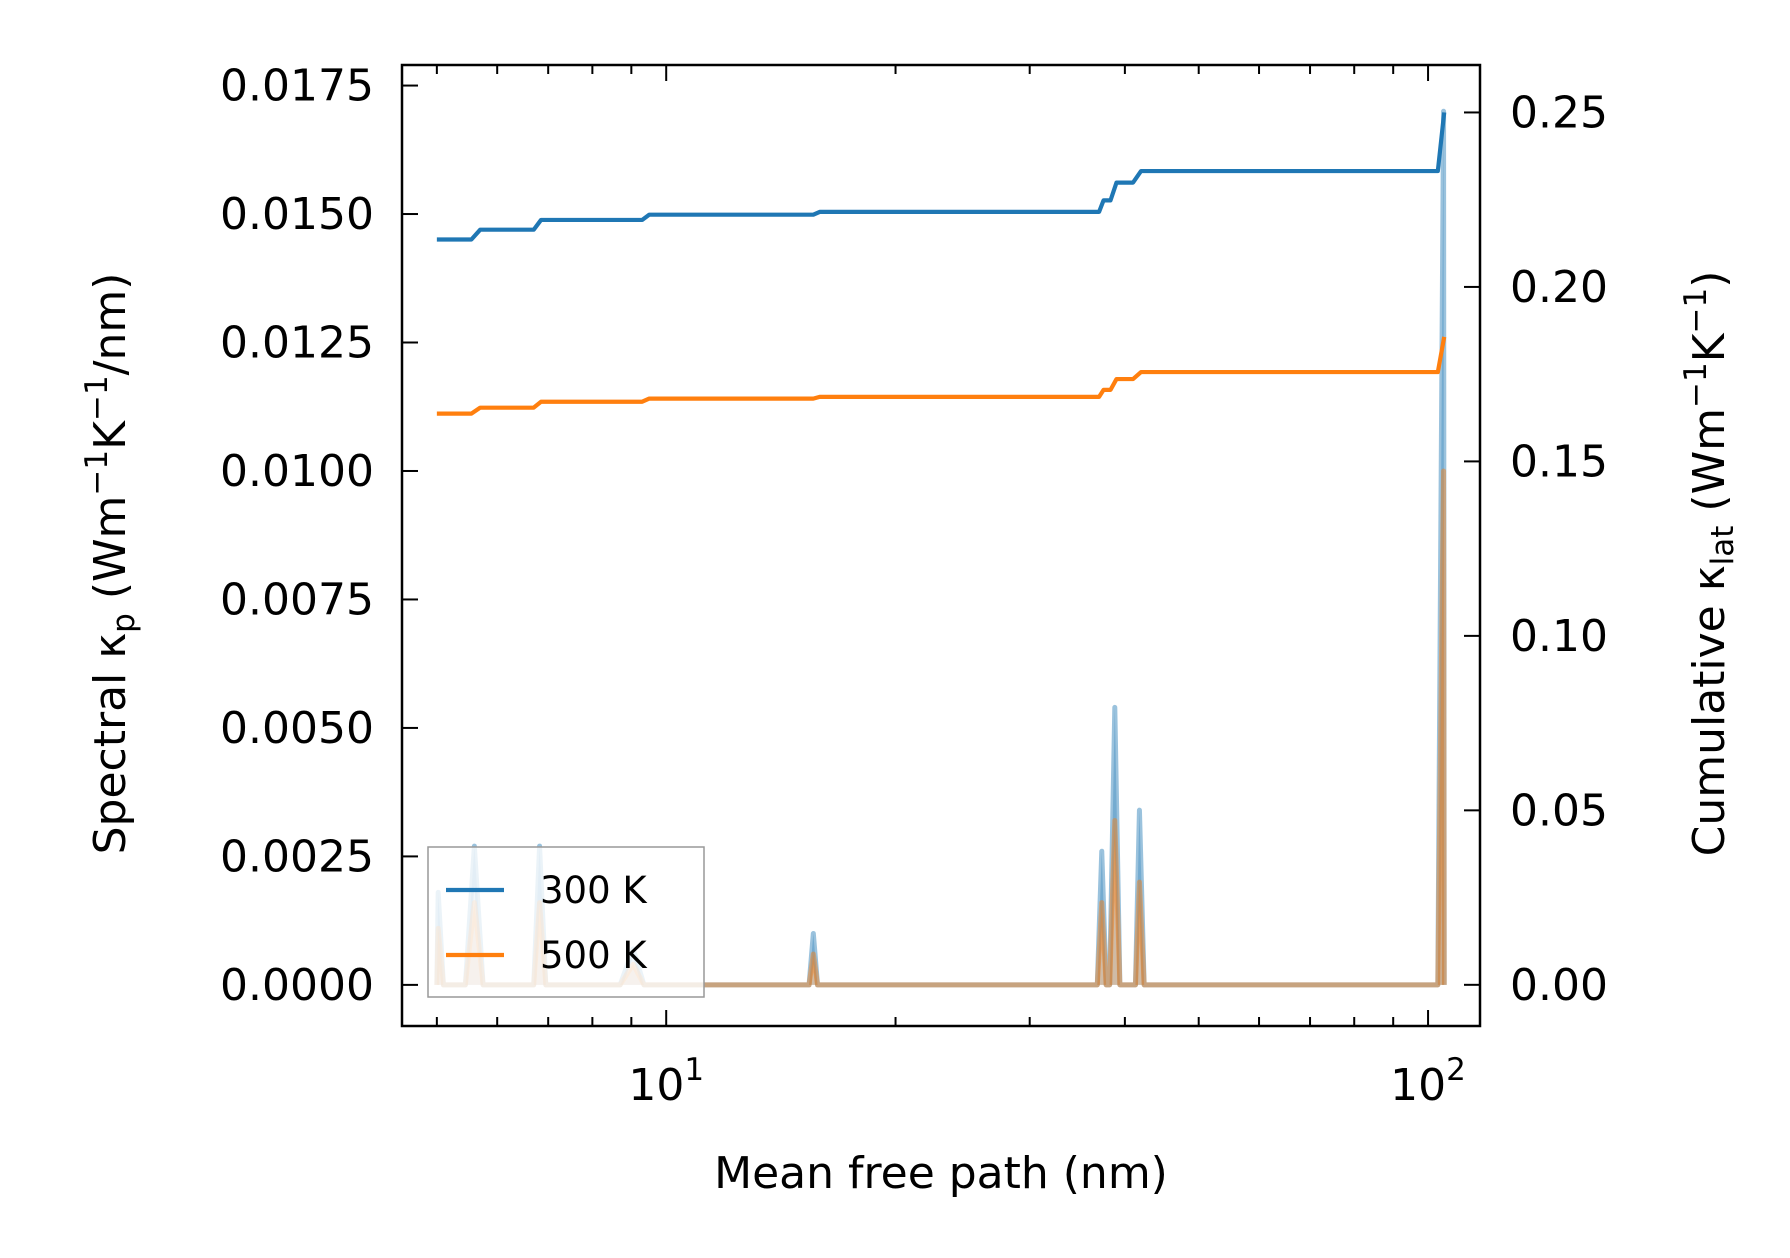 This screenshot has height=1258, width=1790. I want to click on x-tick-label: 10², so click(1428, 1081).